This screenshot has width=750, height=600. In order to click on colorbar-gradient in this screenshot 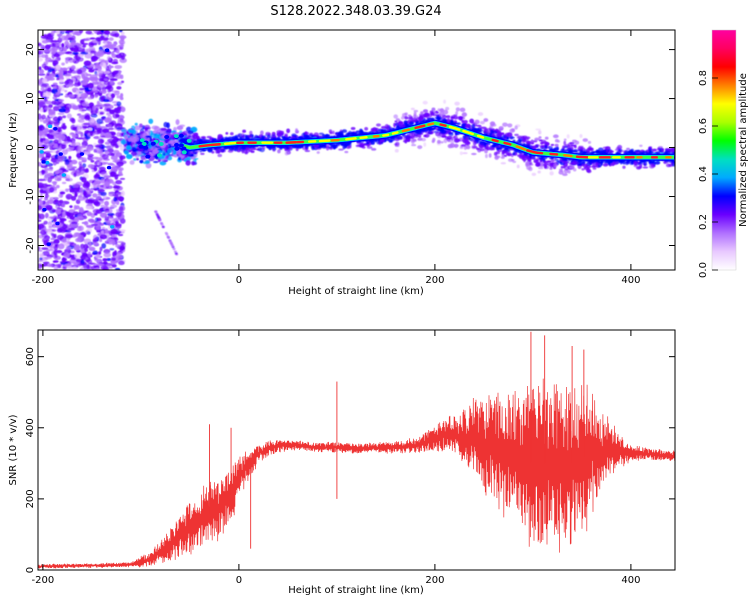, I will do `click(724, 150)`.